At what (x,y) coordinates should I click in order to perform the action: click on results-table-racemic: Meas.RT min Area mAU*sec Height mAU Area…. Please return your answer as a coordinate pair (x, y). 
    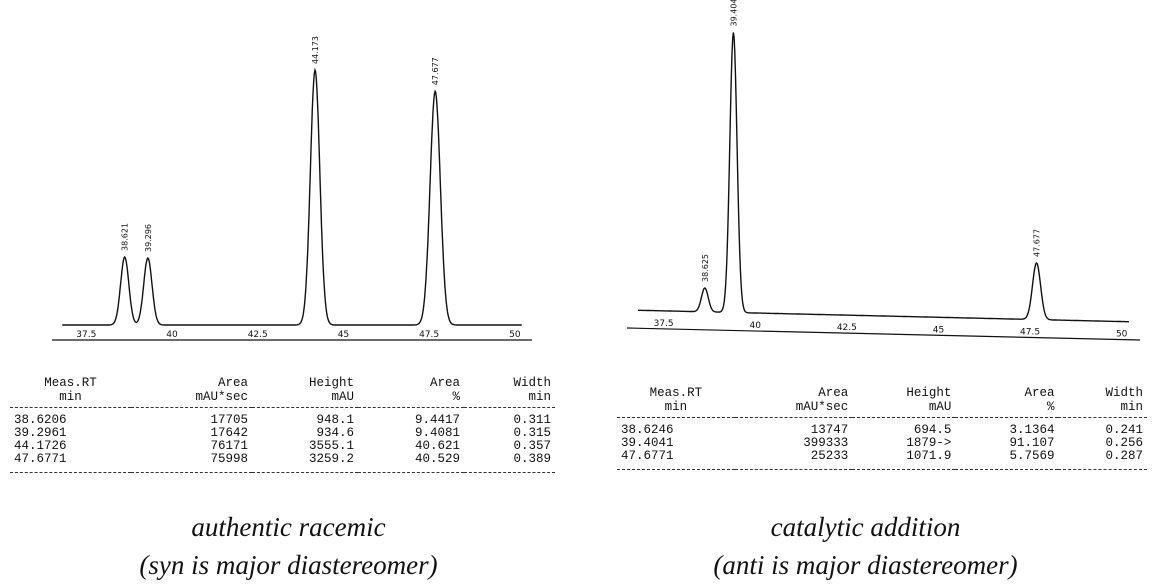
    Looking at the image, I should click on (282, 424).